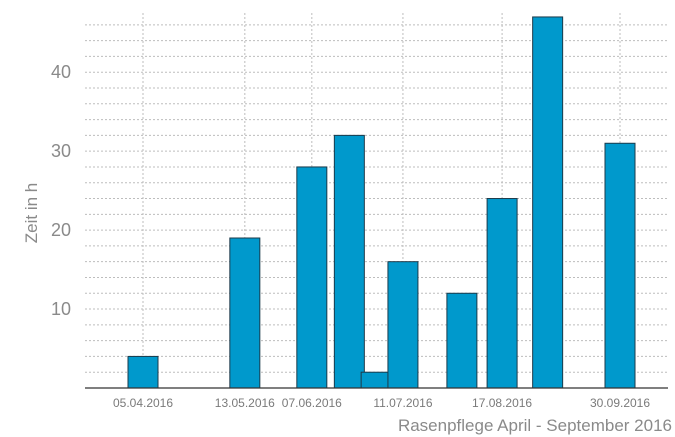 Image resolution: width=675 pixels, height=437 pixels. What do you see at coordinates (61, 151) in the screenshot?
I see `y-tick-label: 30` at bounding box center [61, 151].